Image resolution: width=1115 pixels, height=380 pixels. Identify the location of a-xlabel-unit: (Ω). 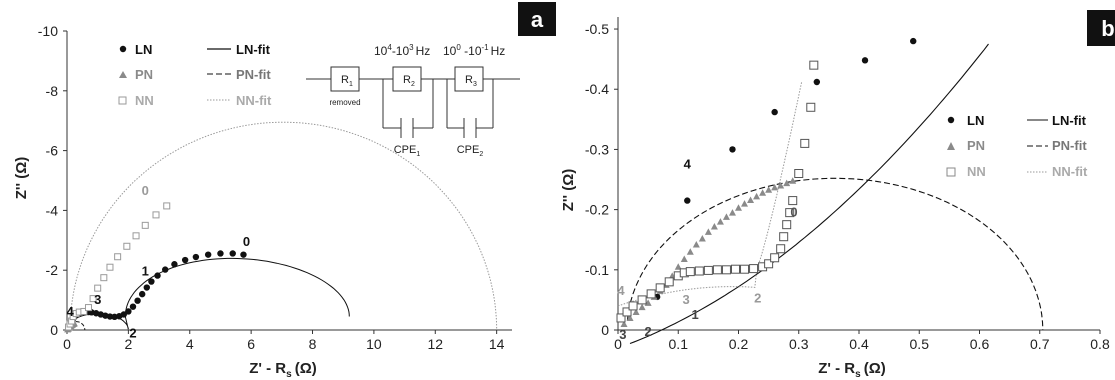
(306, 368).